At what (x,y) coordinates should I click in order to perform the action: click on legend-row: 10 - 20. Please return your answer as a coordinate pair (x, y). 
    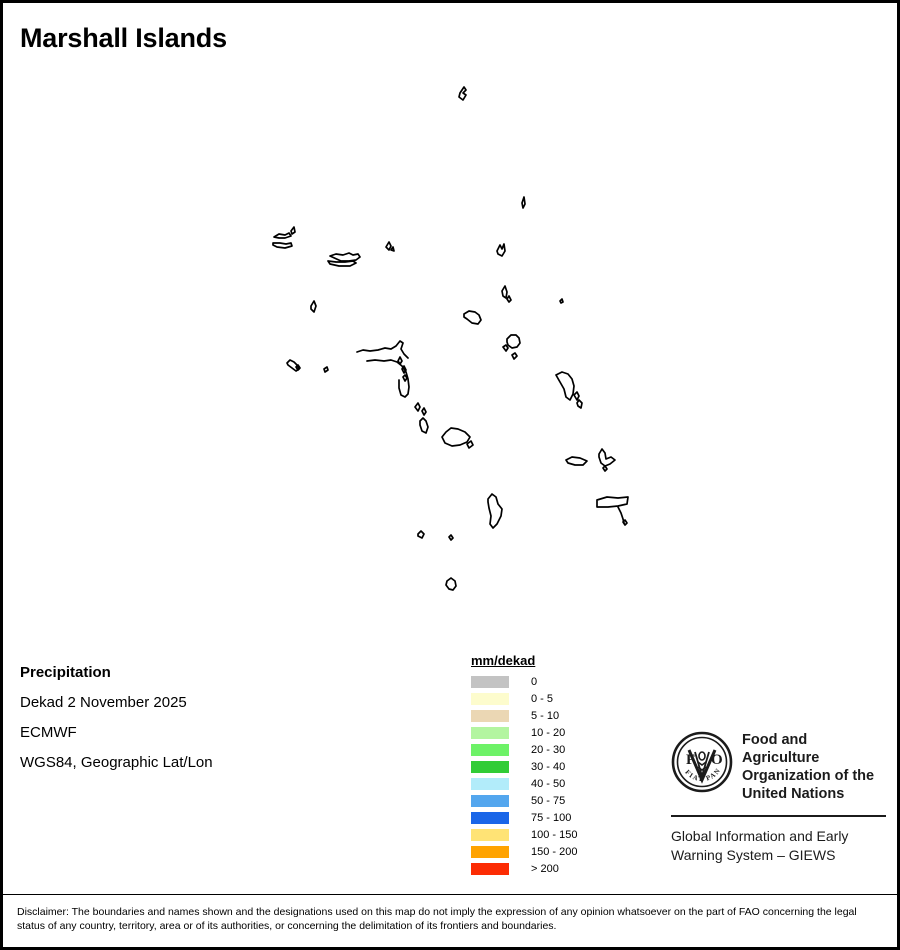
    Looking at the image, I should click on (524, 732).